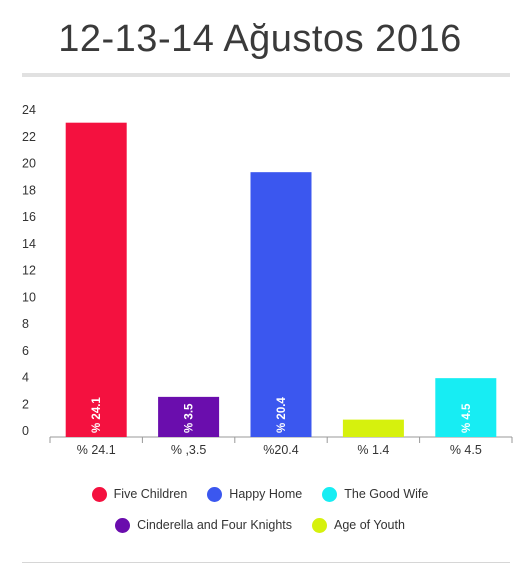 This screenshot has height=565, width=530. Describe the element at coordinates (260, 39) in the screenshot. I see `chart-title: 12-13-14 Ağustos 2016` at that location.